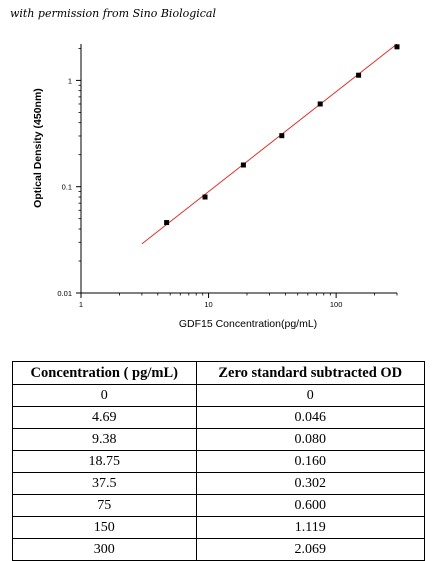  I want to click on table-row: 300 2.069, so click(218, 549).